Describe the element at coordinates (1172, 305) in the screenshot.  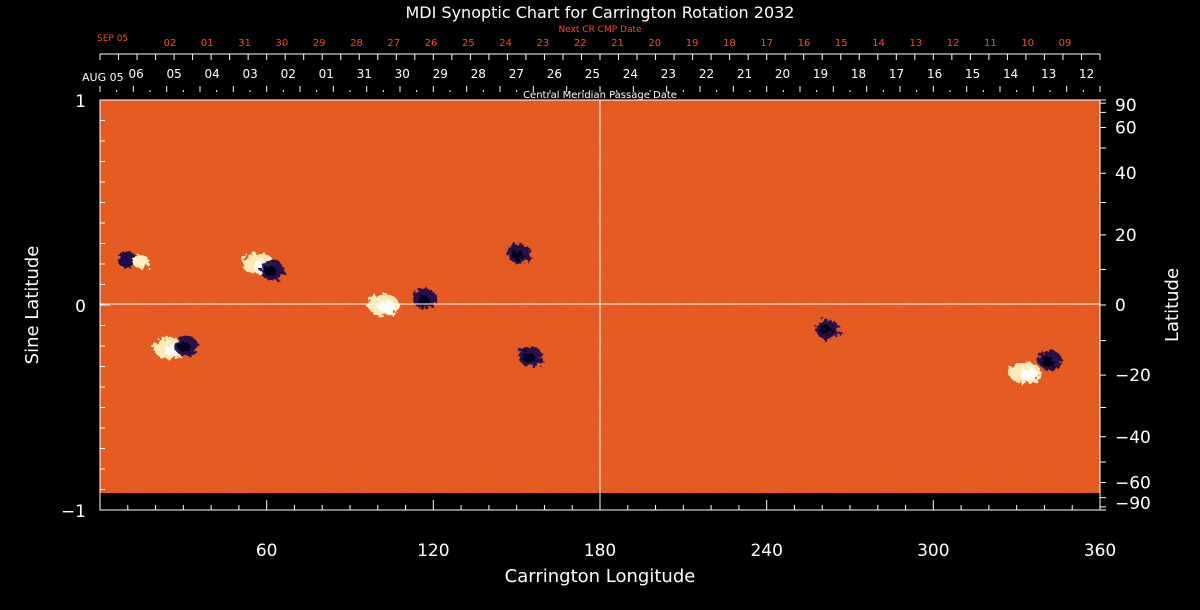
I see `y-right-axis-label: Latitude` at that location.